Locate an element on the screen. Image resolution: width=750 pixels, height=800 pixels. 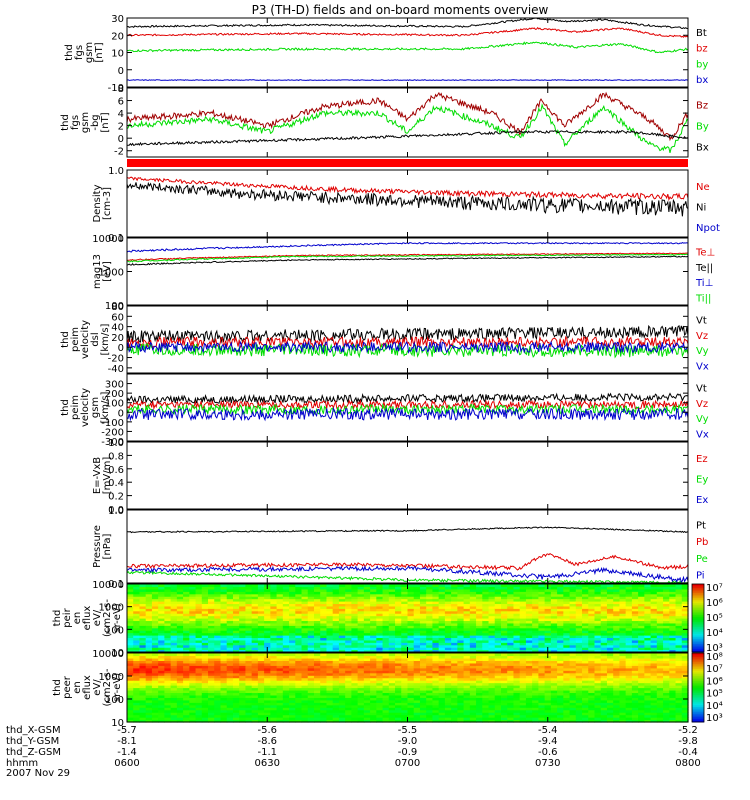
y-axis-label: [eV] is located at coordinates (107, 271).